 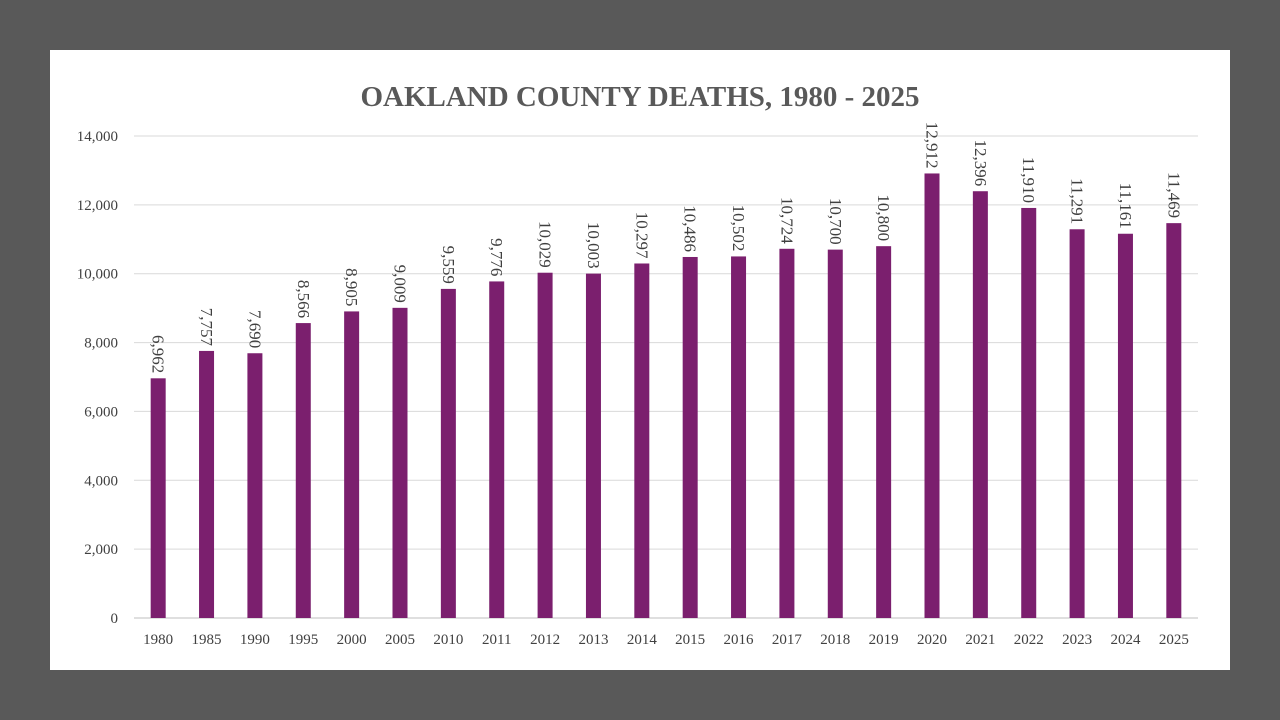 What do you see at coordinates (255, 640) in the screenshot?
I see `x-tick-label: 1990` at bounding box center [255, 640].